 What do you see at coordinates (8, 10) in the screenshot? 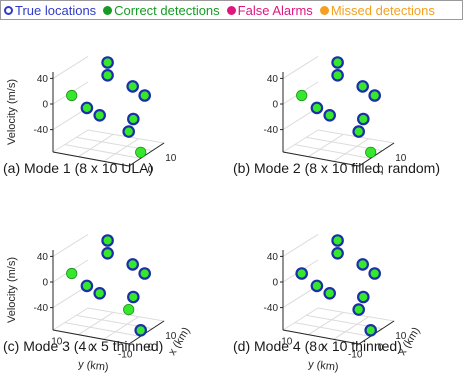
I see `ring-marker-icon` at bounding box center [8, 10].